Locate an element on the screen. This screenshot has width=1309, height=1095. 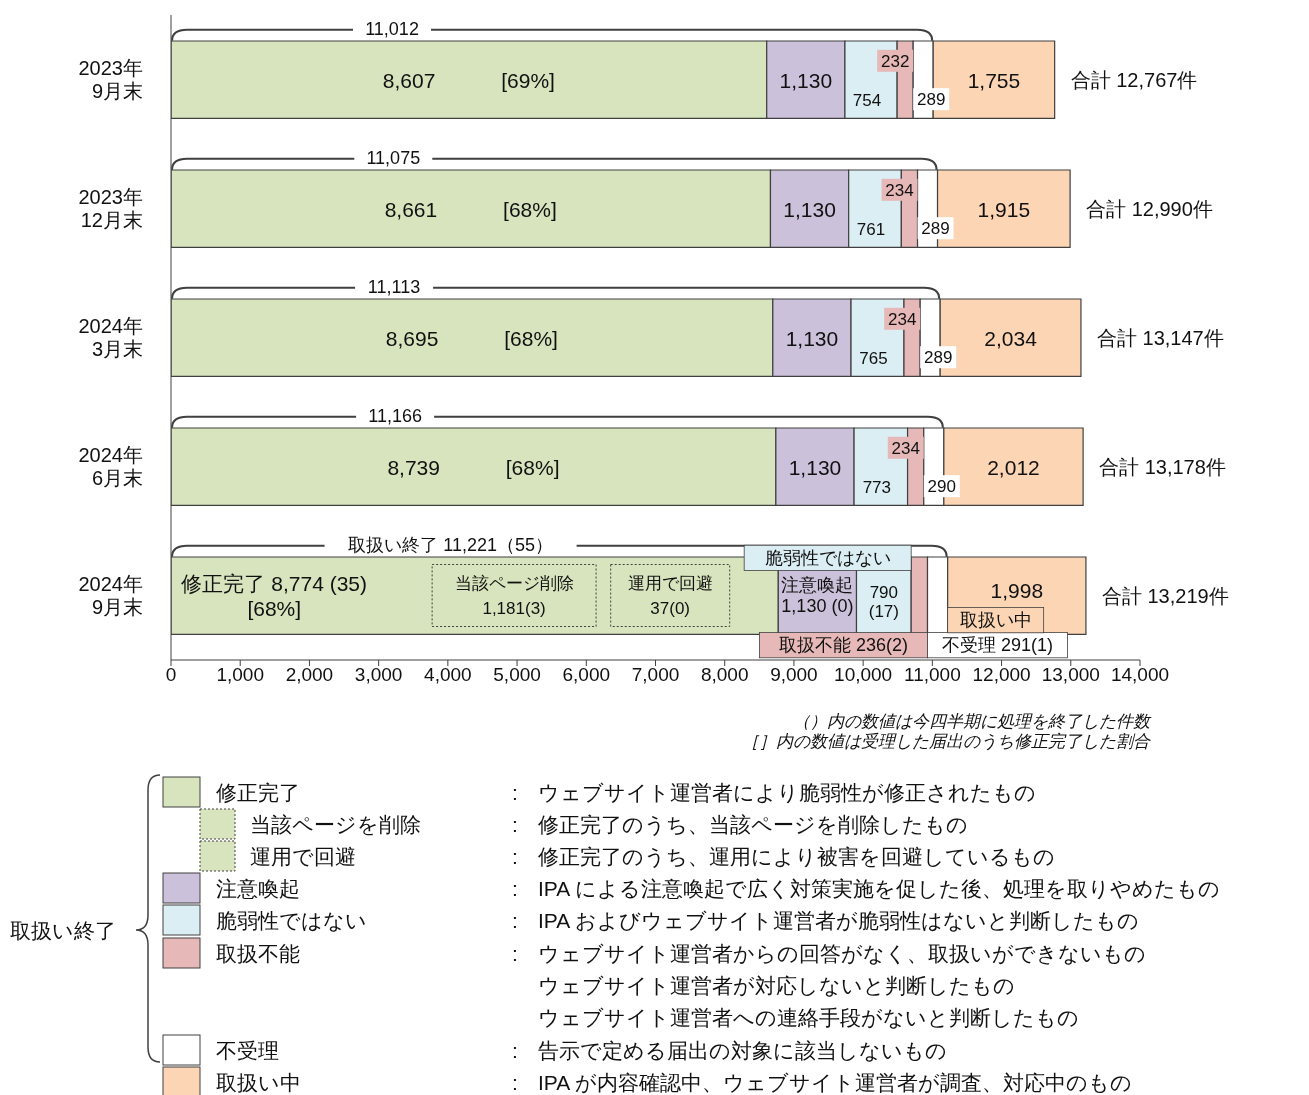
text: : 修正完了のうち、当該ページを削除したもの is located at coordinates (740, 824).